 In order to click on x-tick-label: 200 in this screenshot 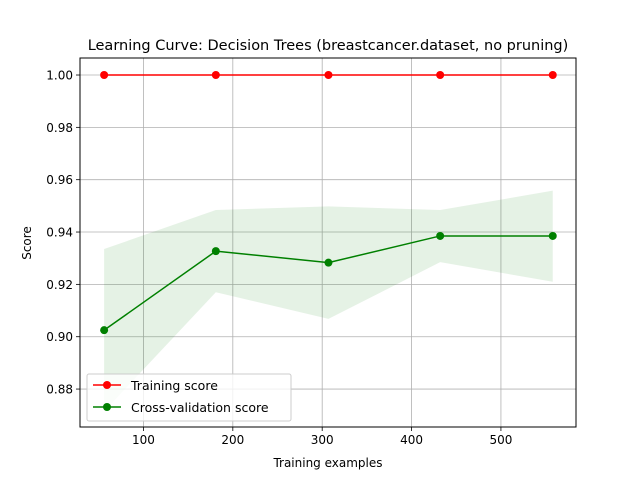, I will do `click(232, 440)`.